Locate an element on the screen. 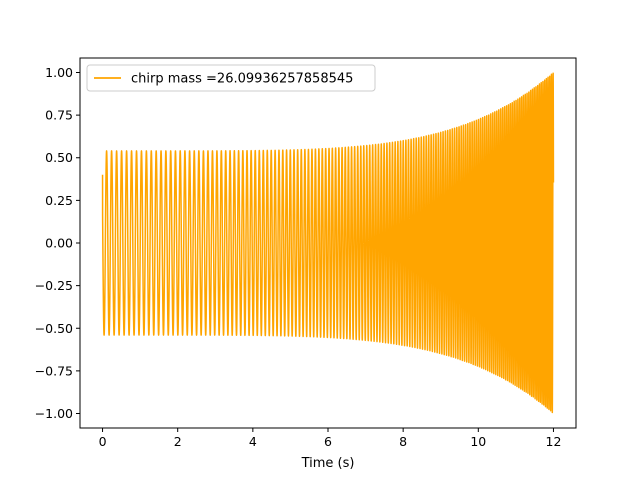 Image resolution: width=640 pixels, height=480 pixels. legend-label: chirp mass =26.09936257858545 is located at coordinates (242, 79).